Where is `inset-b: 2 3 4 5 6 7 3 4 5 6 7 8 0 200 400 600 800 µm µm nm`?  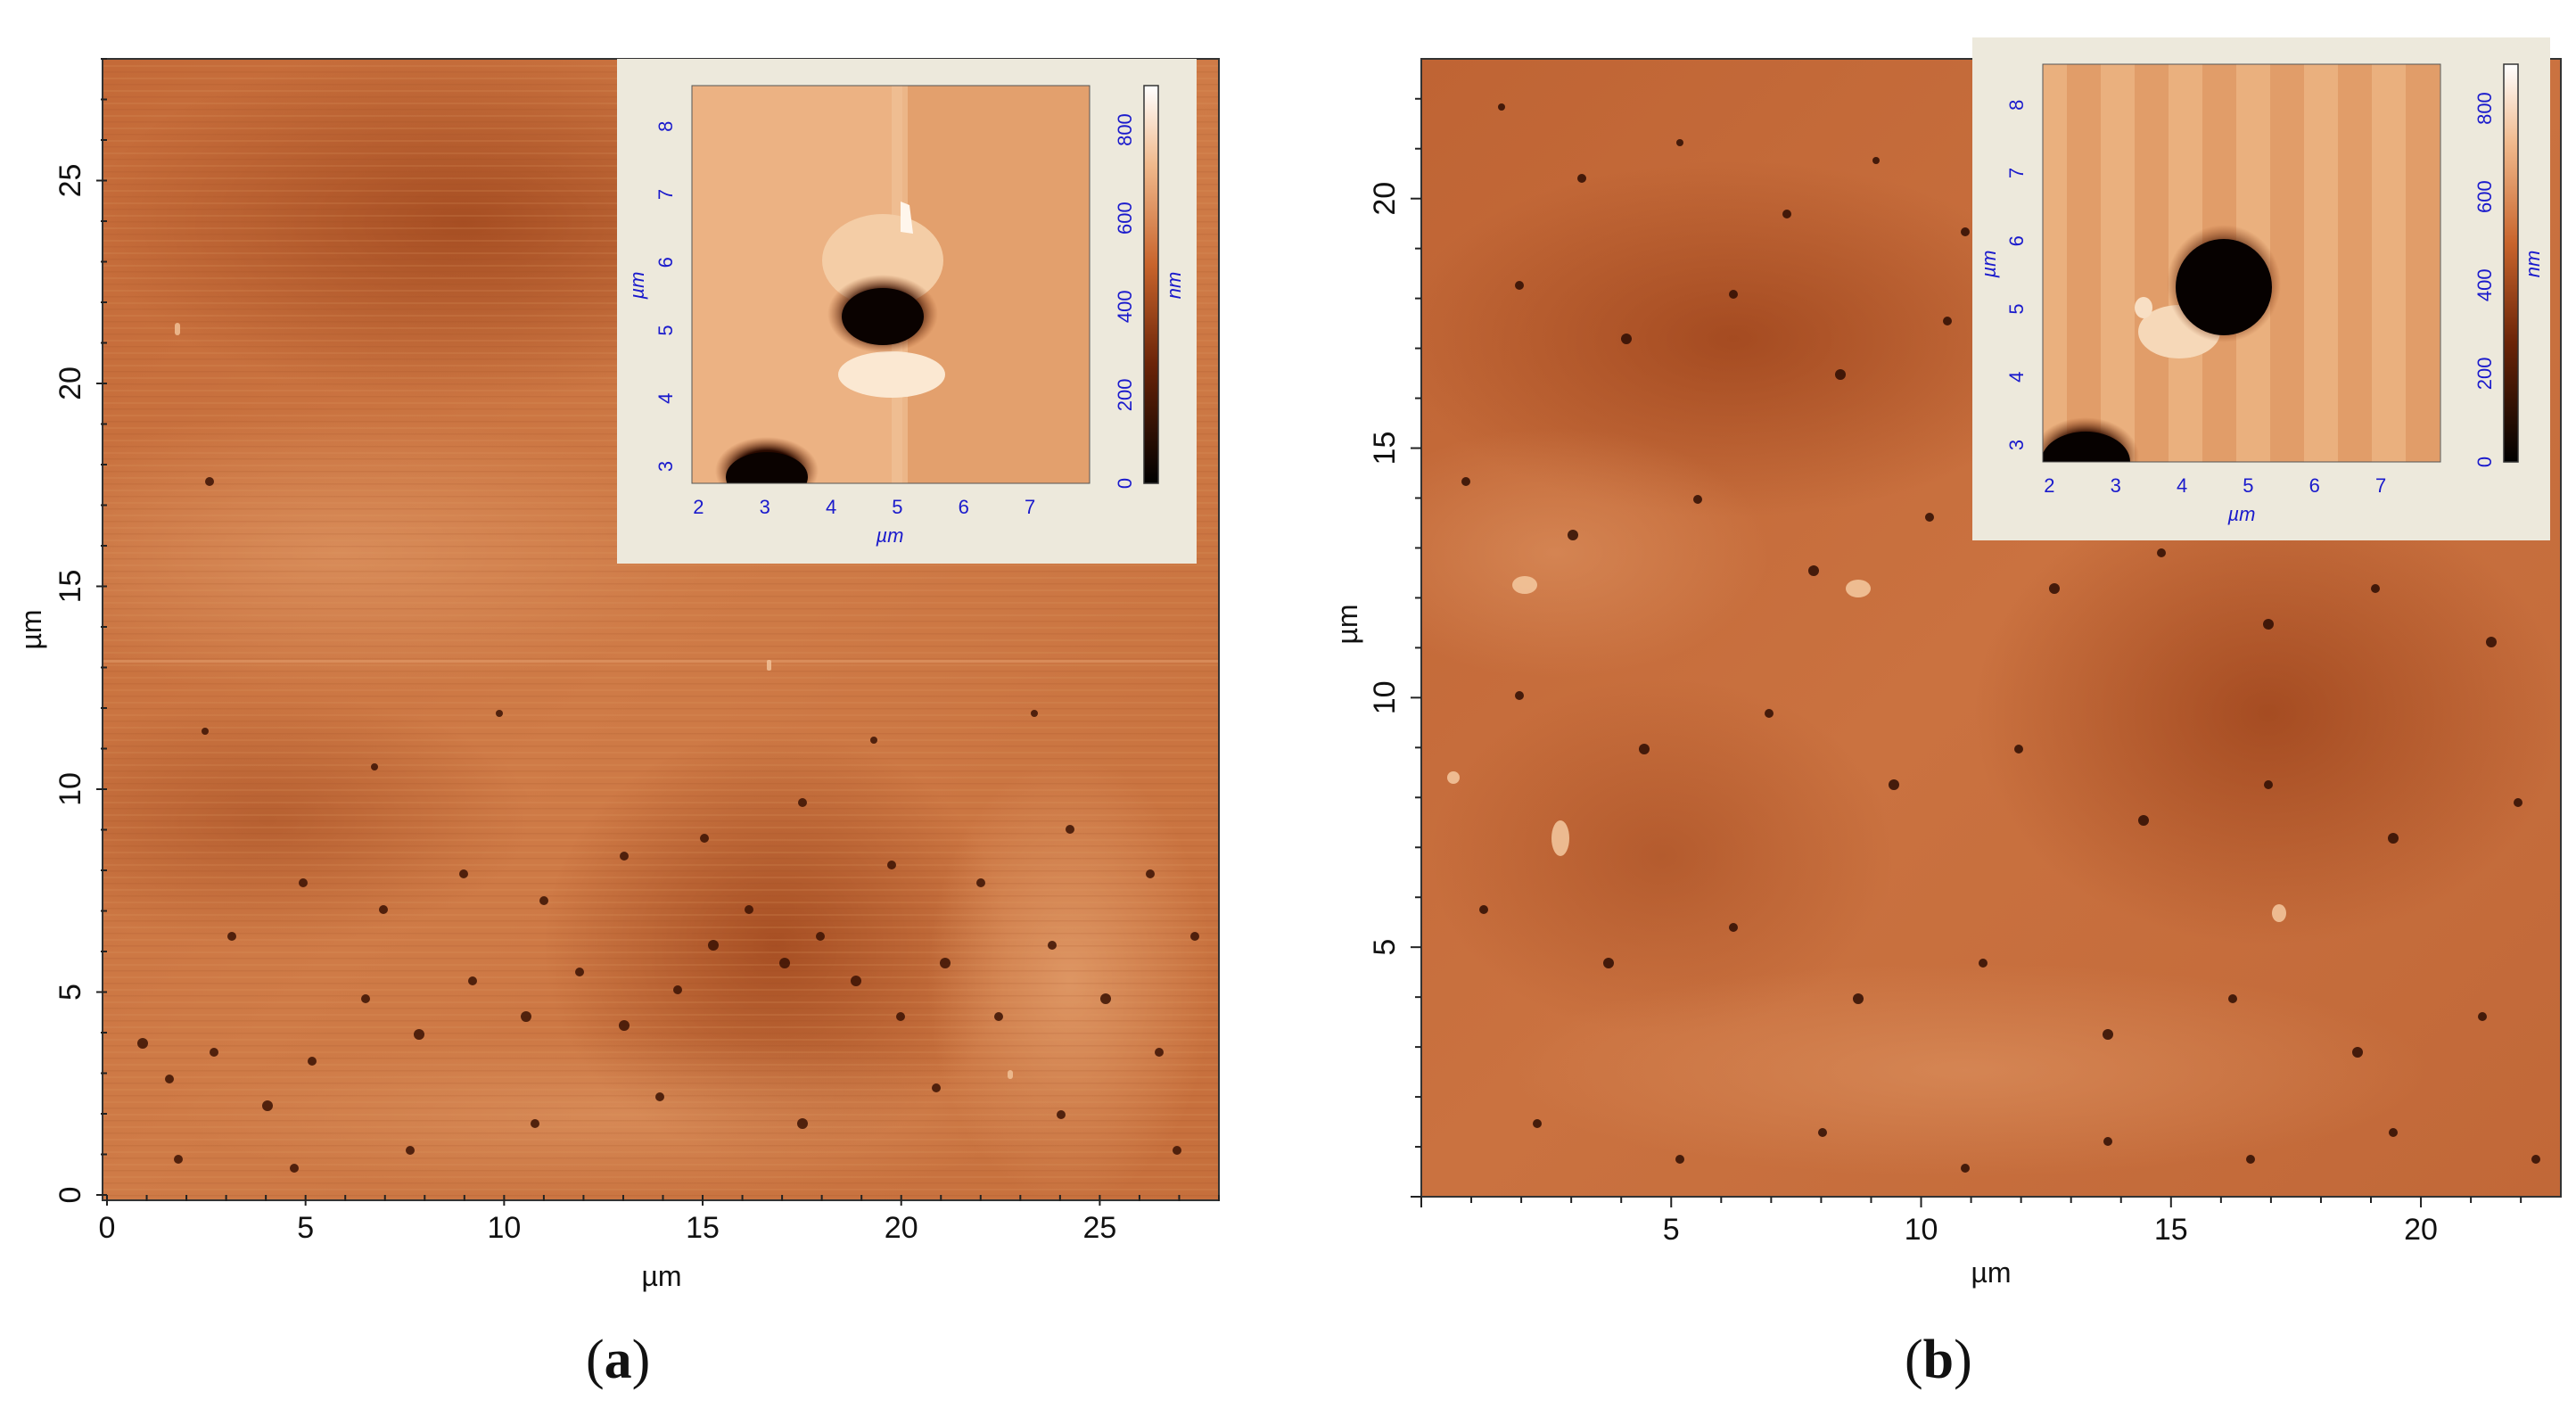
inset-b: 2 3 4 5 6 7 3 4 5 6 7 8 0 200 400 600 800 µm µm nm is located at coordinates (2261, 288).